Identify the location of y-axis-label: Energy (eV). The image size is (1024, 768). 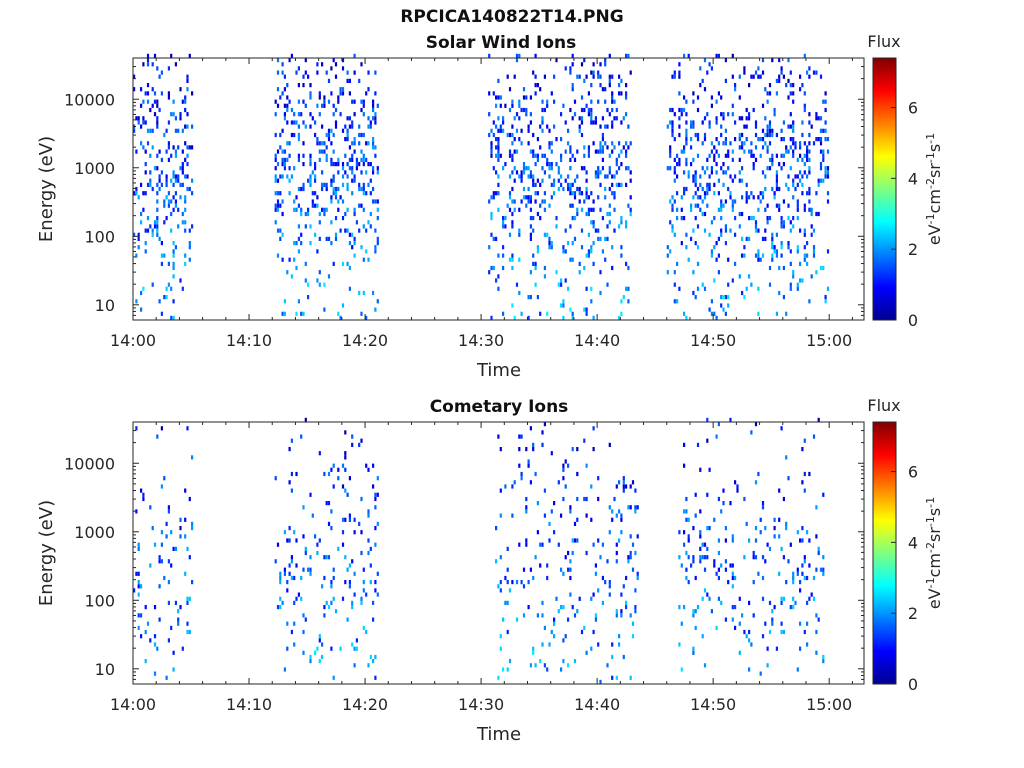
(46, 189).